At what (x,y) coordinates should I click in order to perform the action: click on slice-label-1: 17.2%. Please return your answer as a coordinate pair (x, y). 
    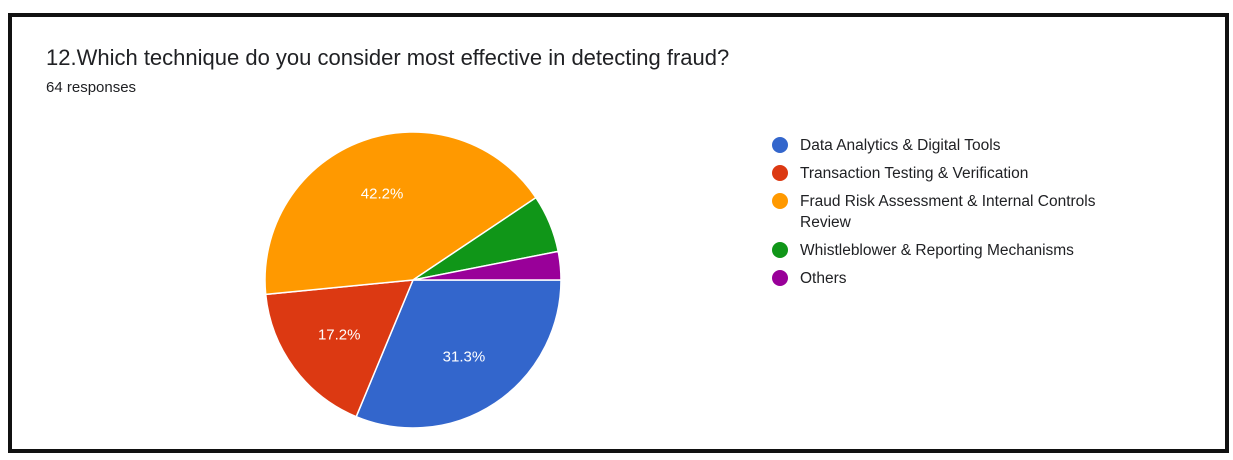
    Looking at the image, I should click on (339, 335).